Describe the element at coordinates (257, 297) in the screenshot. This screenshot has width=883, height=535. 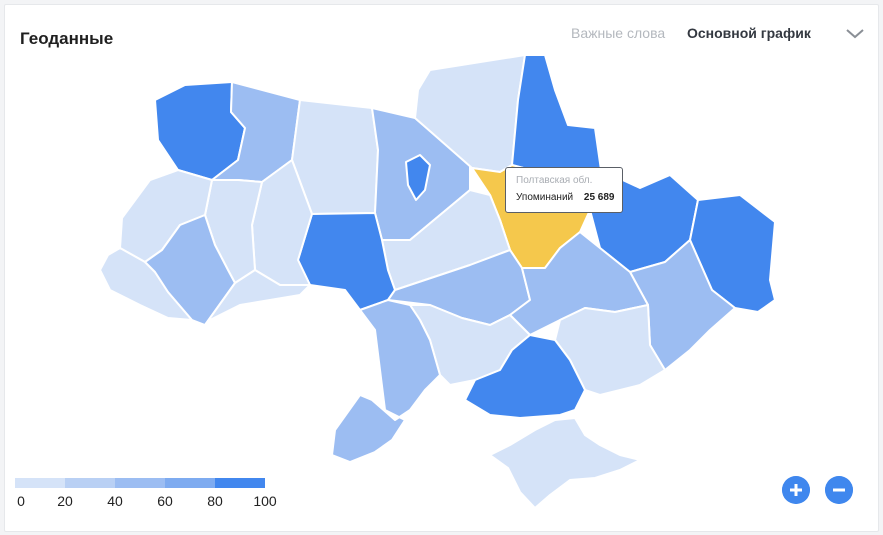
I see `region-chernivtsi: Черновицкая обл.` at that location.